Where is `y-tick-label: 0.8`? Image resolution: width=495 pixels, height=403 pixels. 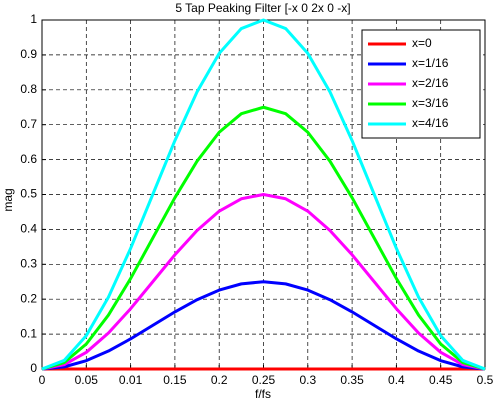 y-tick-label: 0.8 is located at coordinates (28, 89).